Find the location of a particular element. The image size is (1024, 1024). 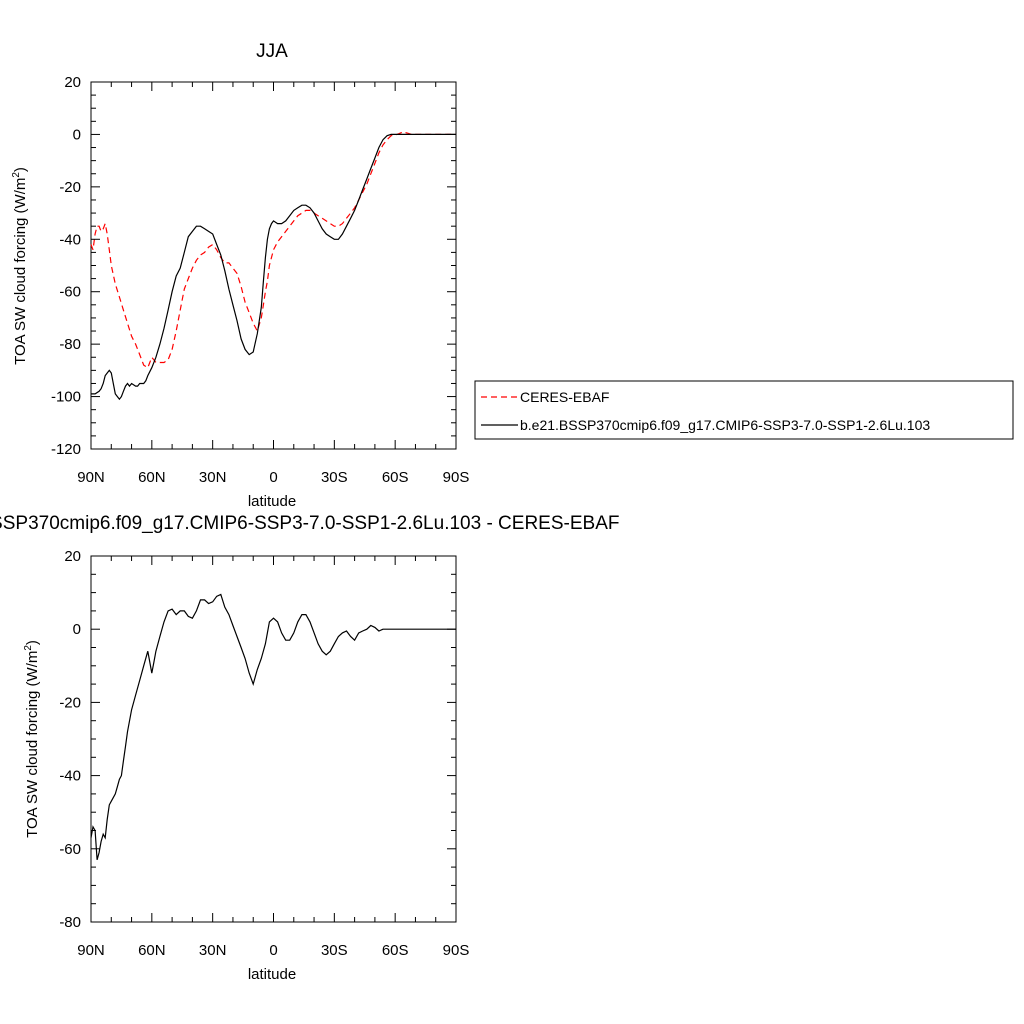

series-line-ceres is located at coordinates (273, 250).